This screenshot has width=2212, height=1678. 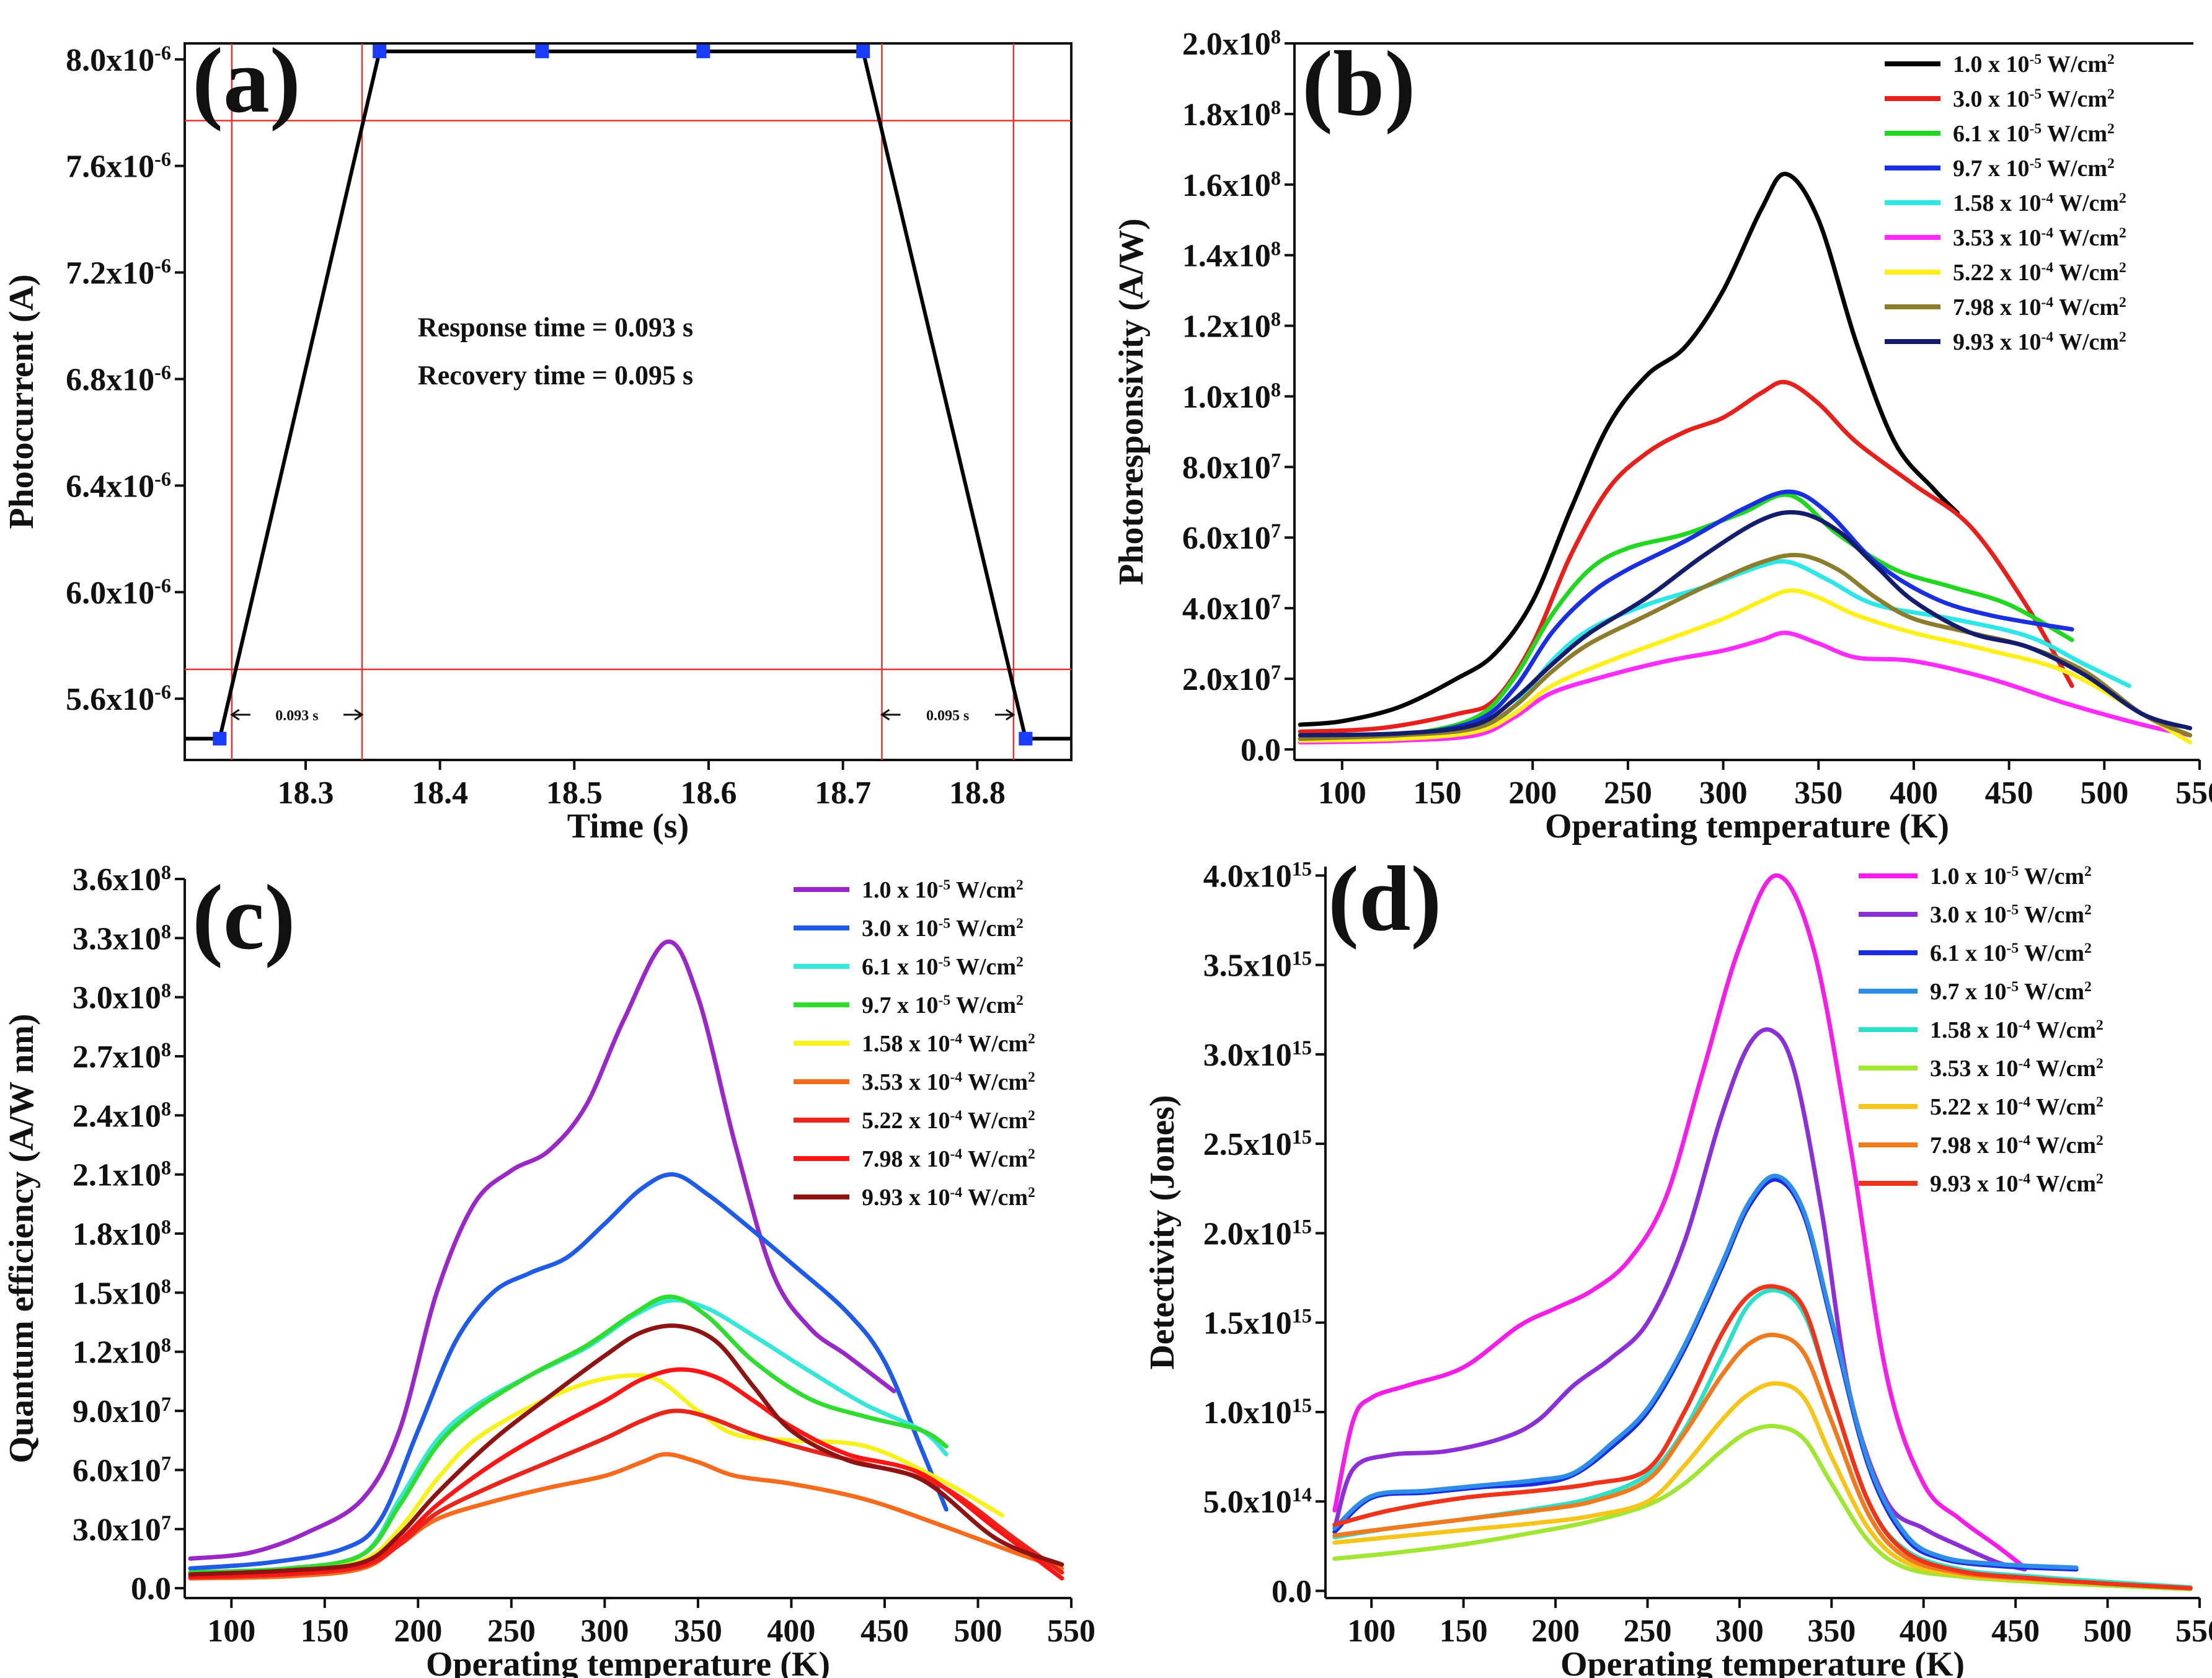 What do you see at coordinates (948, 1159) in the screenshot?
I see `legend-label: 7.98 x 10-4 W/cm2` at bounding box center [948, 1159].